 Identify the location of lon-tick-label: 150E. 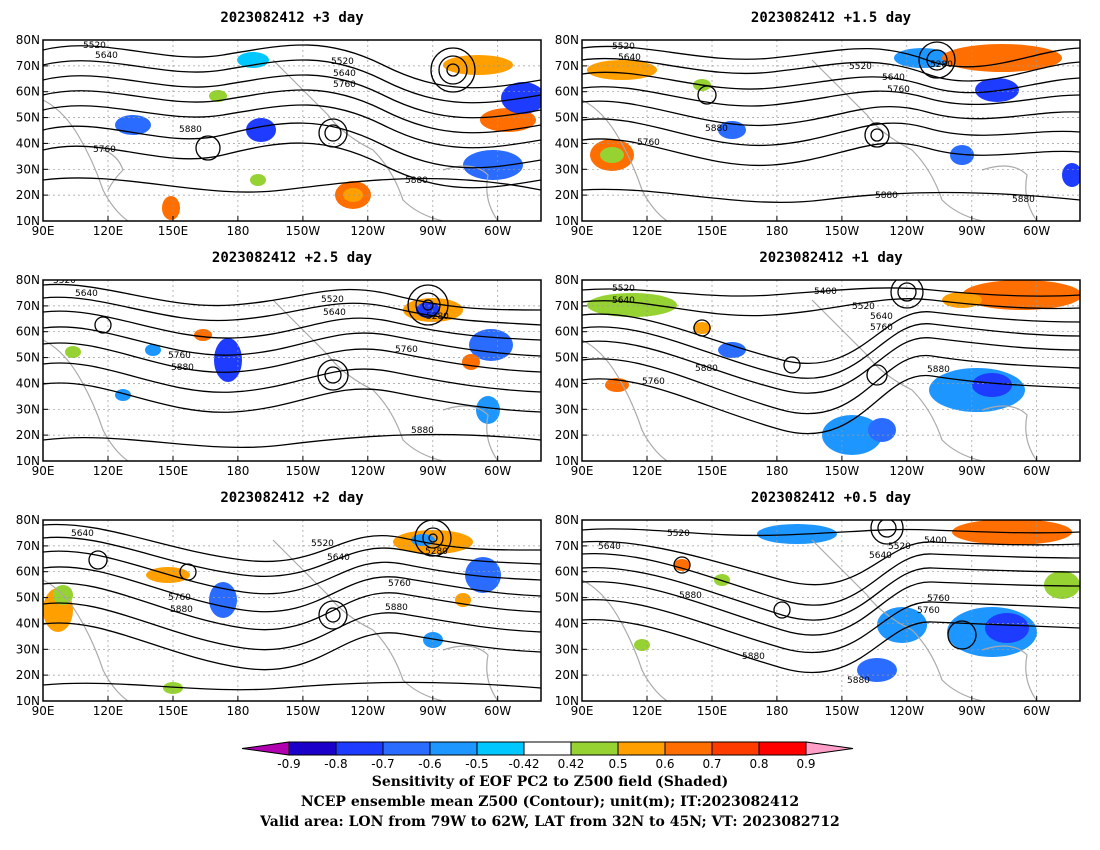
(712, 231).